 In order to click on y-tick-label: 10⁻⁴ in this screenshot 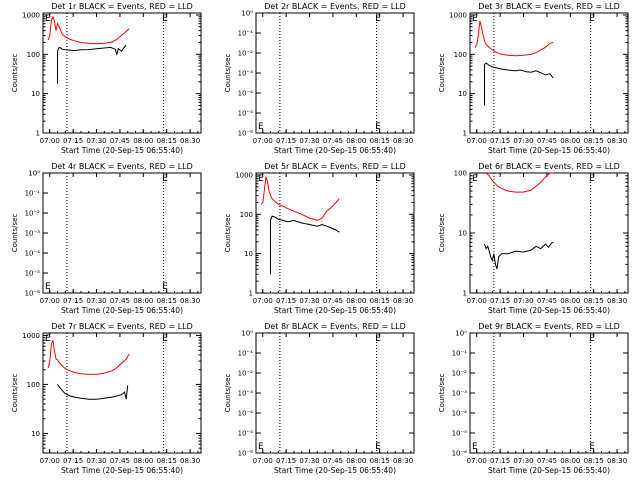, I will do `click(246, 414)`.